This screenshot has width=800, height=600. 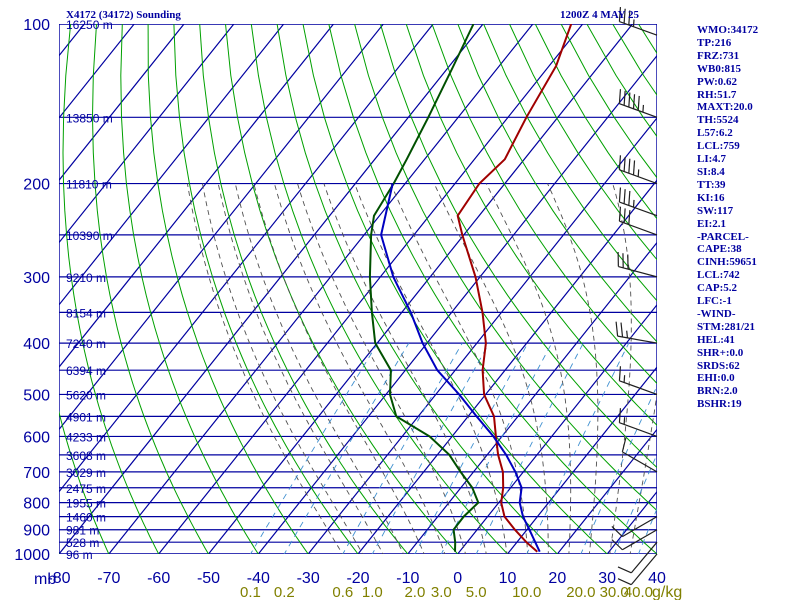 What do you see at coordinates (719, 68) in the screenshot?
I see `index-item: WB0:815` at bounding box center [719, 68].